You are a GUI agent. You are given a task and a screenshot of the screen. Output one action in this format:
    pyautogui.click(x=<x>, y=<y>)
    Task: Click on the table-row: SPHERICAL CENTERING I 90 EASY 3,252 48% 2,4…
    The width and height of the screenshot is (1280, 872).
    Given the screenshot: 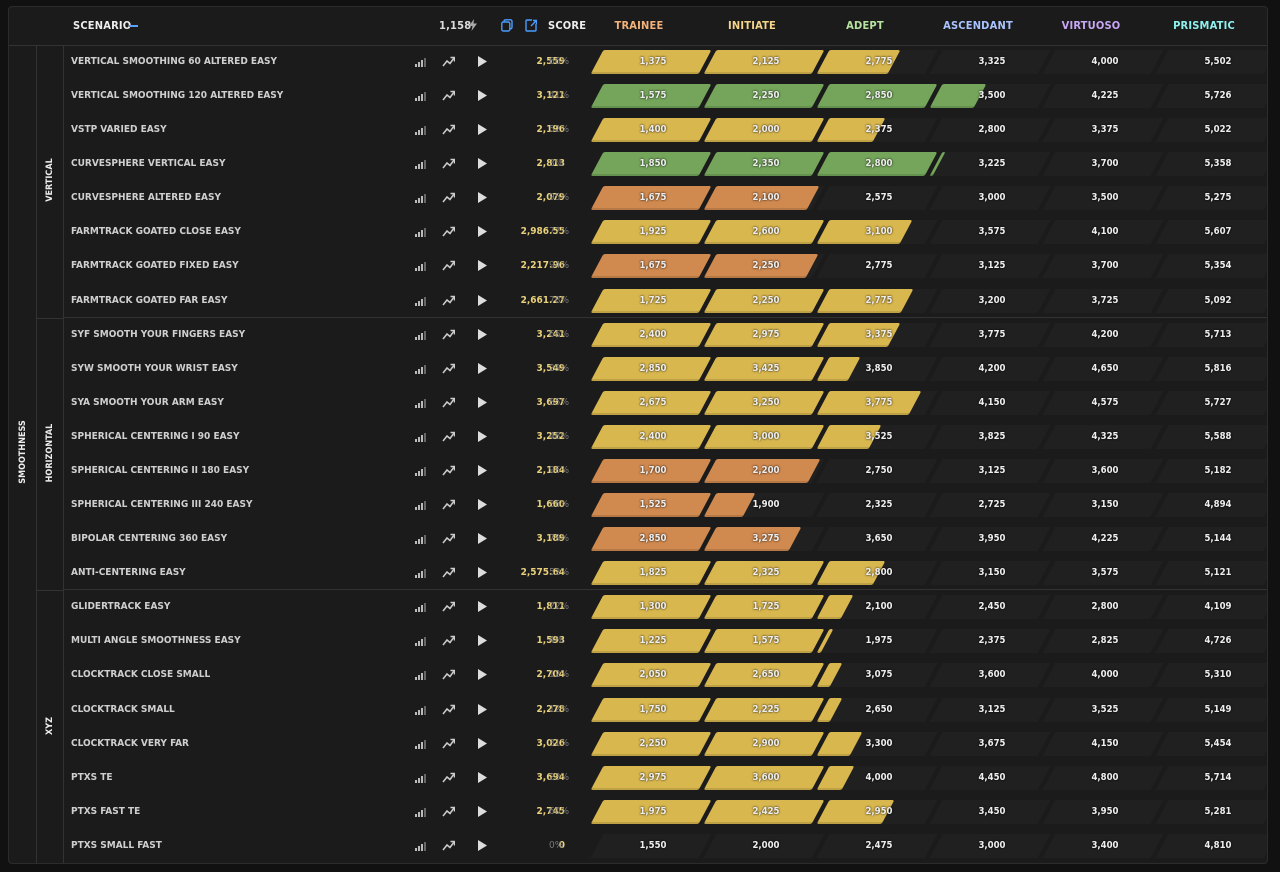 What is the action you would take?
    pyautogui.click(x=665, y=437)
    